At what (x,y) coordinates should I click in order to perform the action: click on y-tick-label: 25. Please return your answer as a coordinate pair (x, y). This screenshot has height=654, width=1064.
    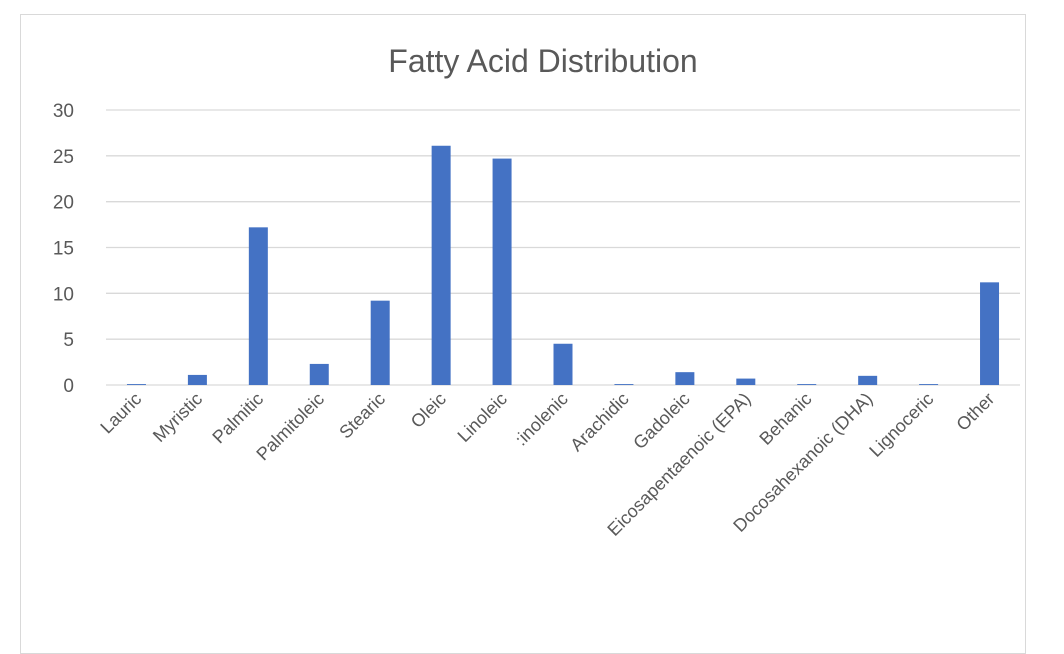
    Looking at the image, I should click on (63, 157).